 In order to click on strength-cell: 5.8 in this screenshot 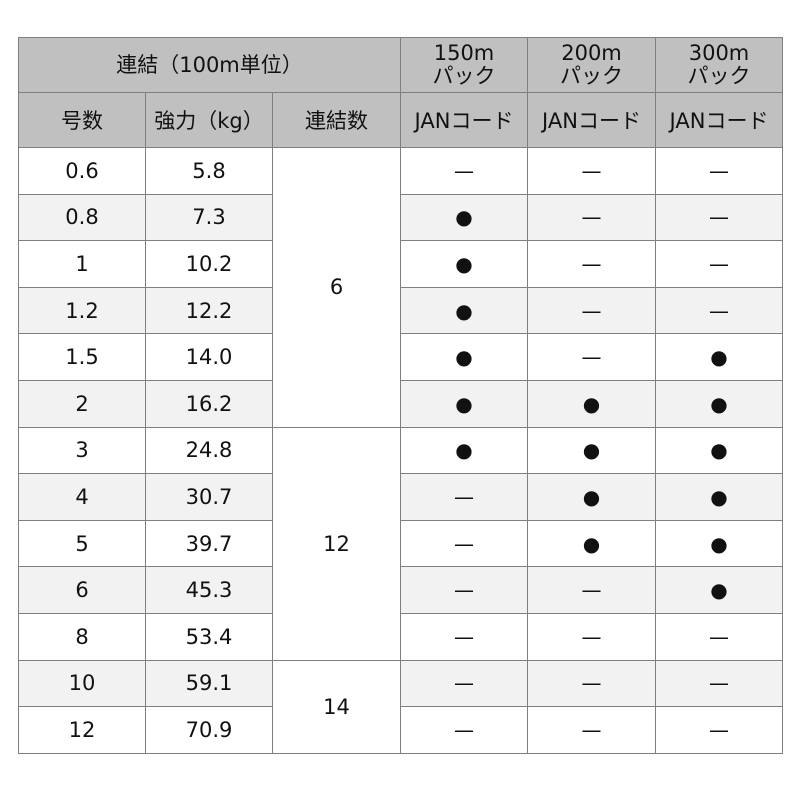, I will do `click(209, 171)`.